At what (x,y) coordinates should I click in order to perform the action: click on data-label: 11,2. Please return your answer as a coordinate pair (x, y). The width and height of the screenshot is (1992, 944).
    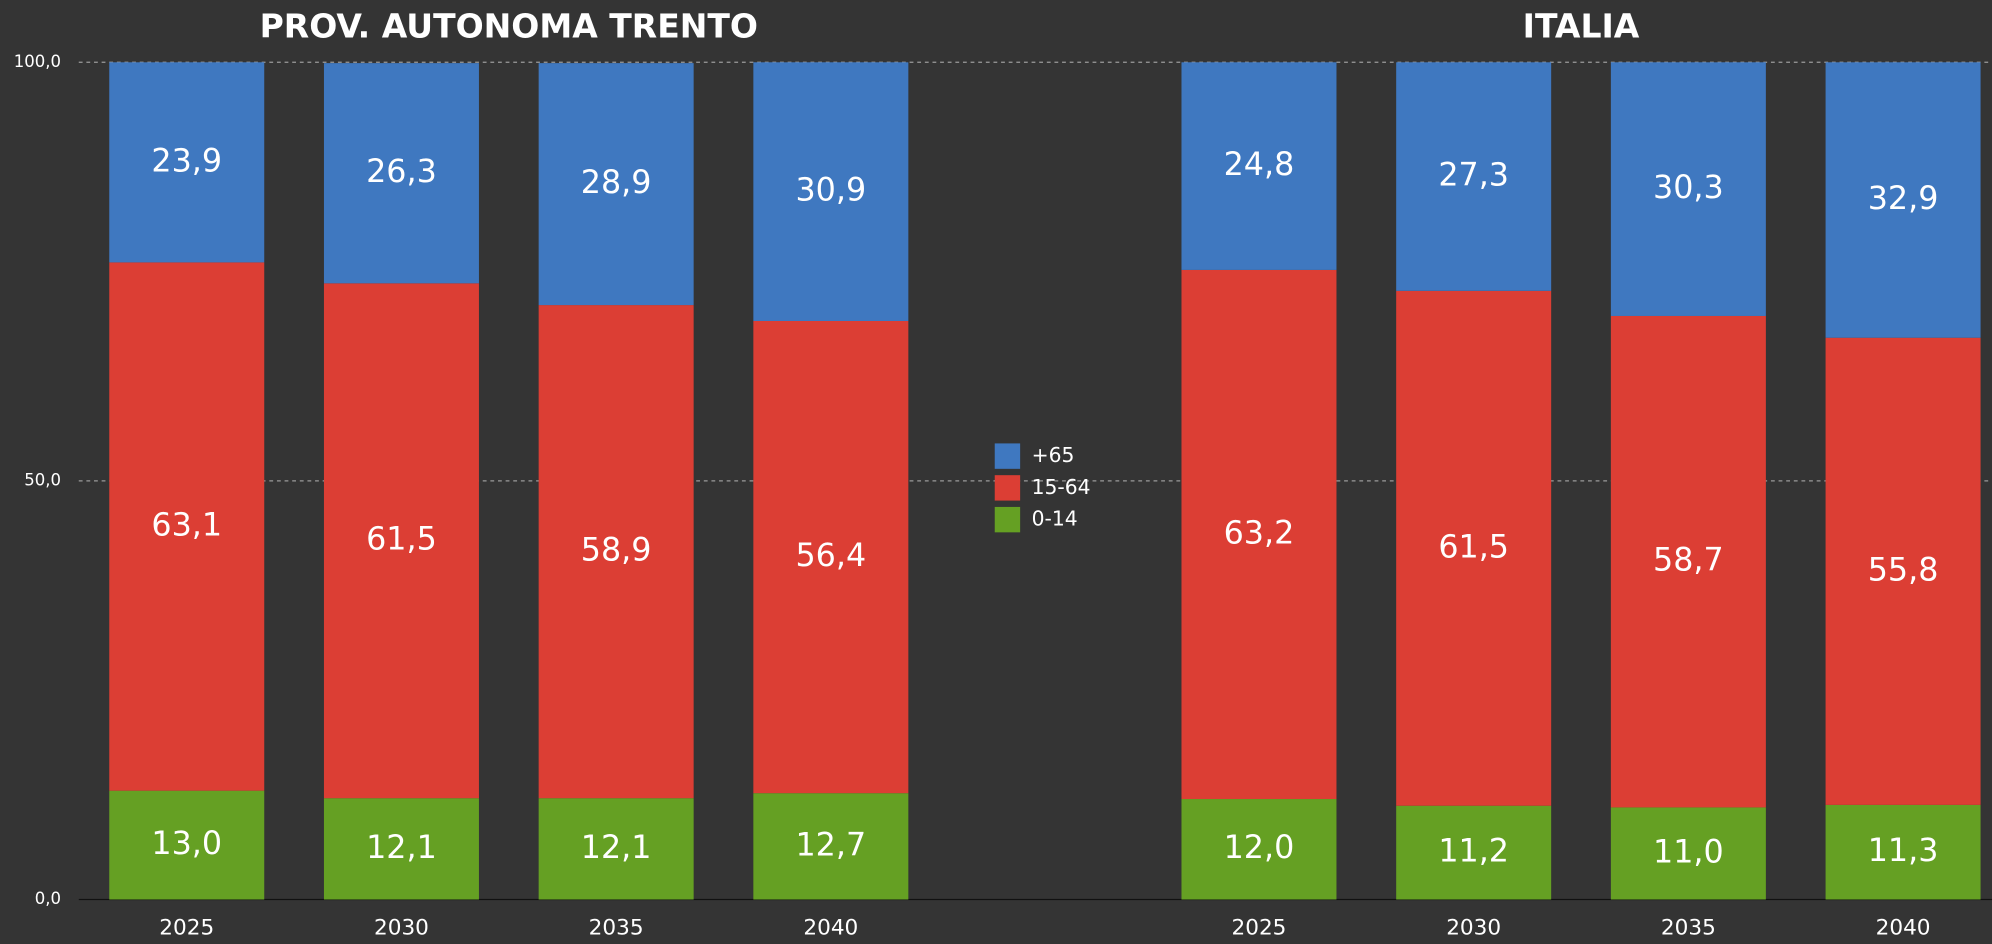
    Looking at the image, I should click on (1473, 852).